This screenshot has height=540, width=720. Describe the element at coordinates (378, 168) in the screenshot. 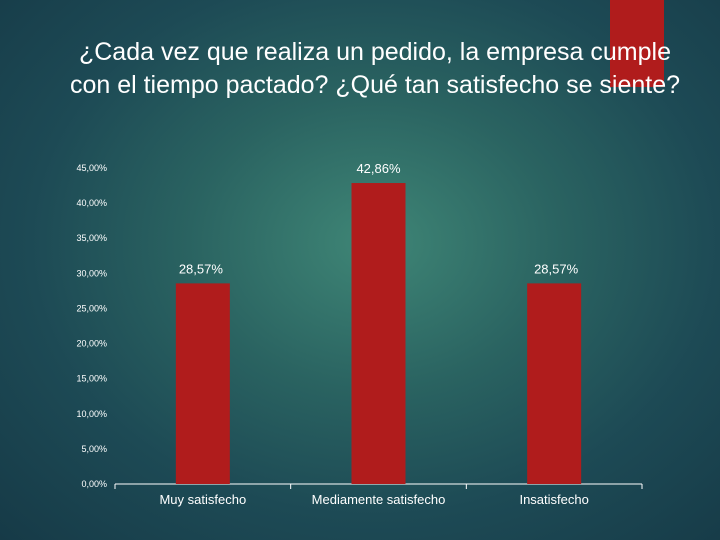

I see `data-label: 42,86%` at that location.